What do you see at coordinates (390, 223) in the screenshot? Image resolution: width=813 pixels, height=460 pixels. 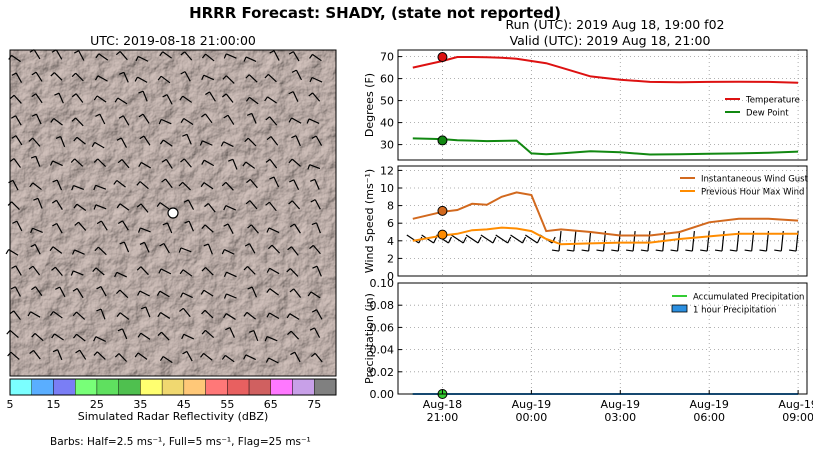 I see `y-tick-label: 6` at bounding box center [390, 223].